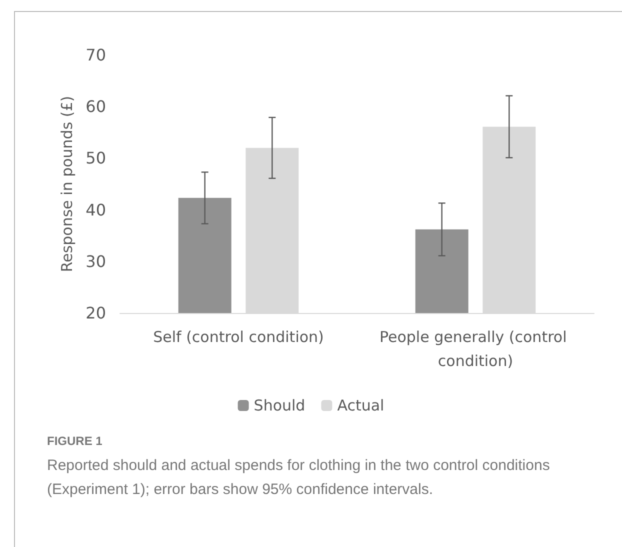  What do you see at coordinates (360, 405) in the screenshot?
I see `legend-label: Actual` at bounding box center [360, 405].